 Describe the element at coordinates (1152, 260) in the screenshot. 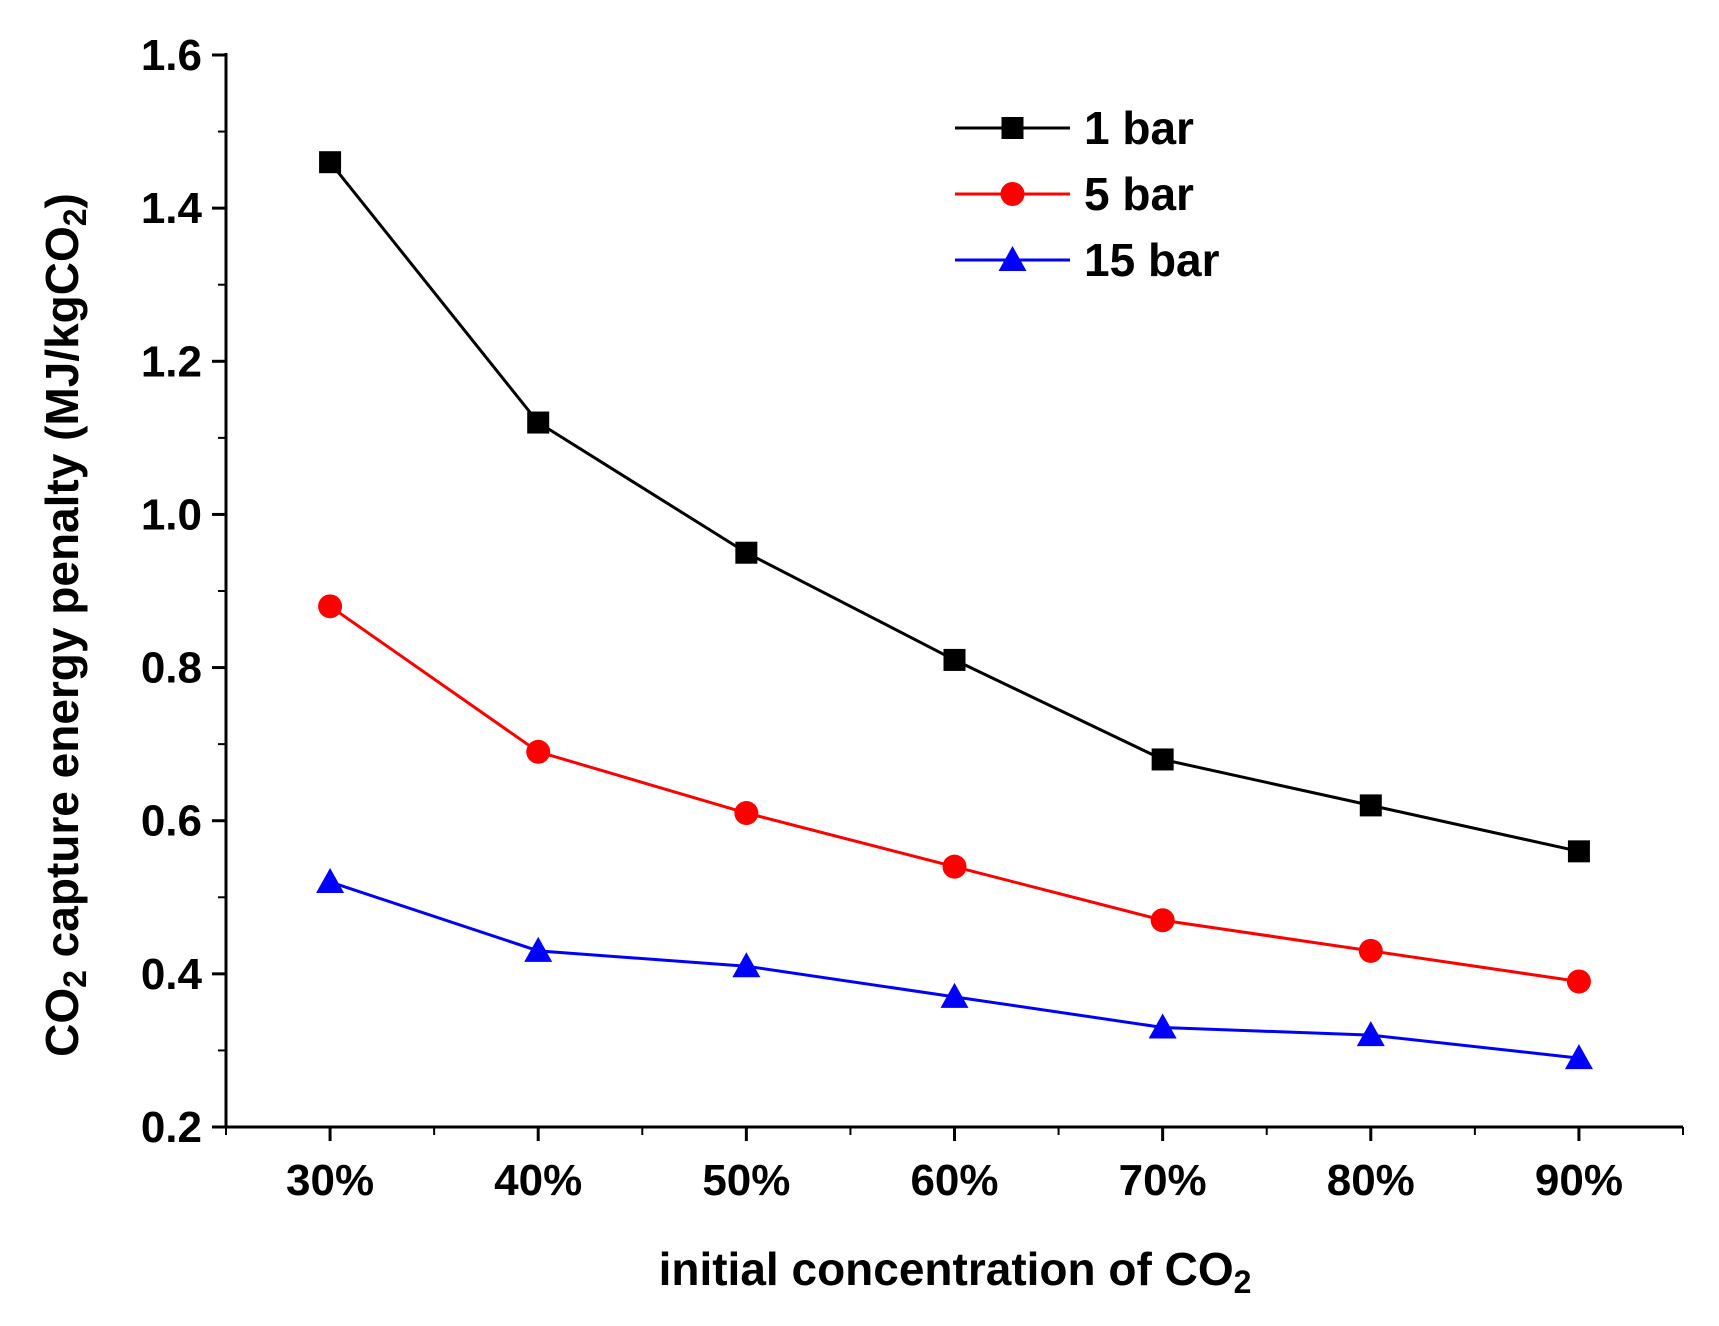

I see `legend-label: 15 bar` at that location.